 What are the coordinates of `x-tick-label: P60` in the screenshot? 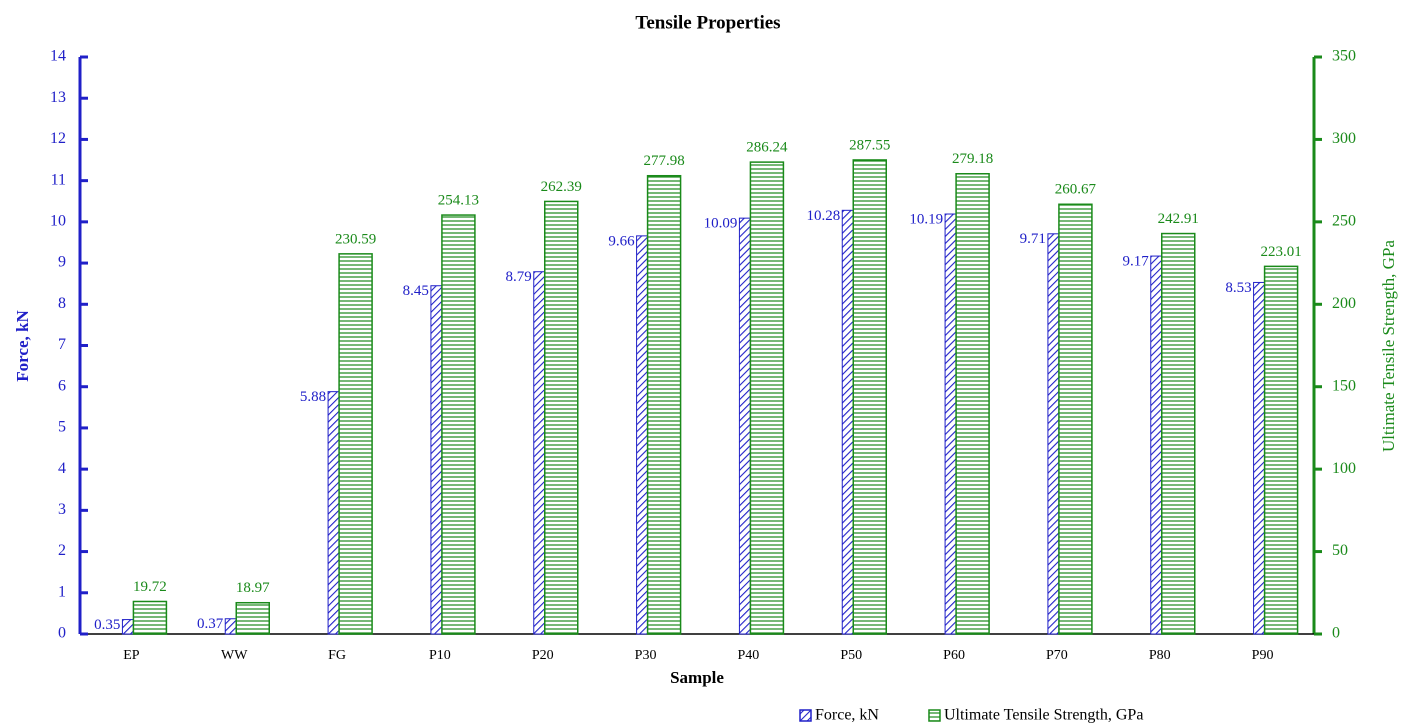 It's located at (954, 655).